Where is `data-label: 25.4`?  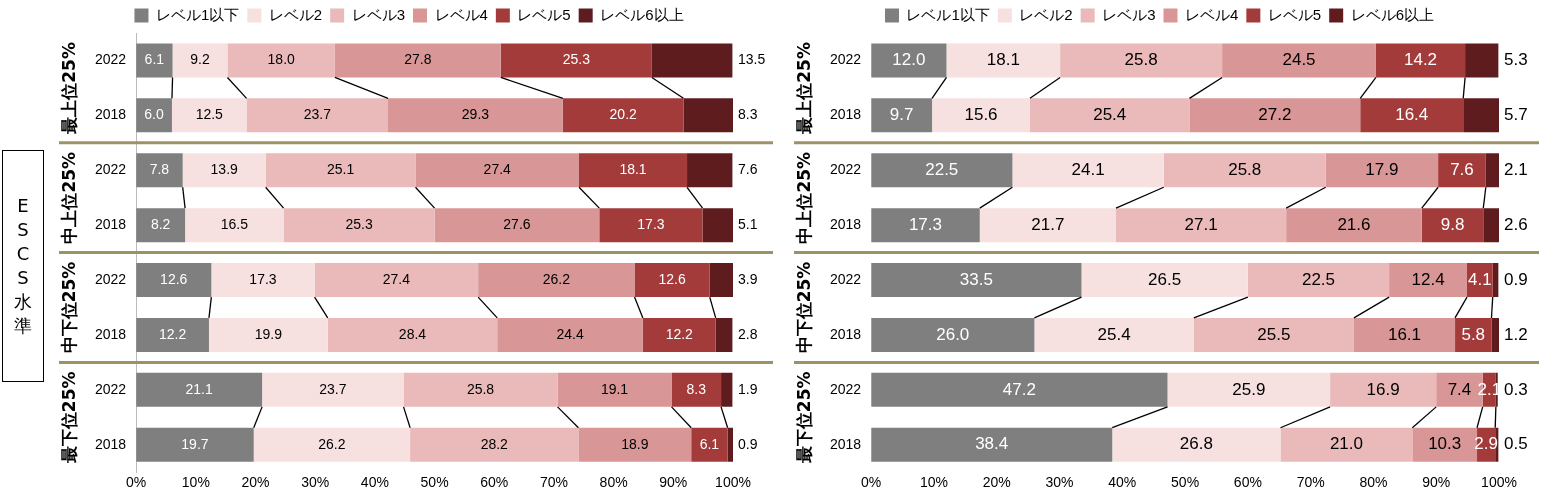
data-label: 25.4 is located at coordinates (1110, 115).